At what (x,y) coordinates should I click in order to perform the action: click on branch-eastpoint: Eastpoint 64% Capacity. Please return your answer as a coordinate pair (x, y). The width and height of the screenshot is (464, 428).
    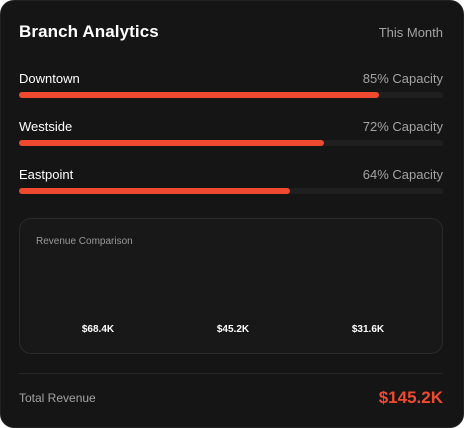
    Looking at the image, I should click on (231, 181).